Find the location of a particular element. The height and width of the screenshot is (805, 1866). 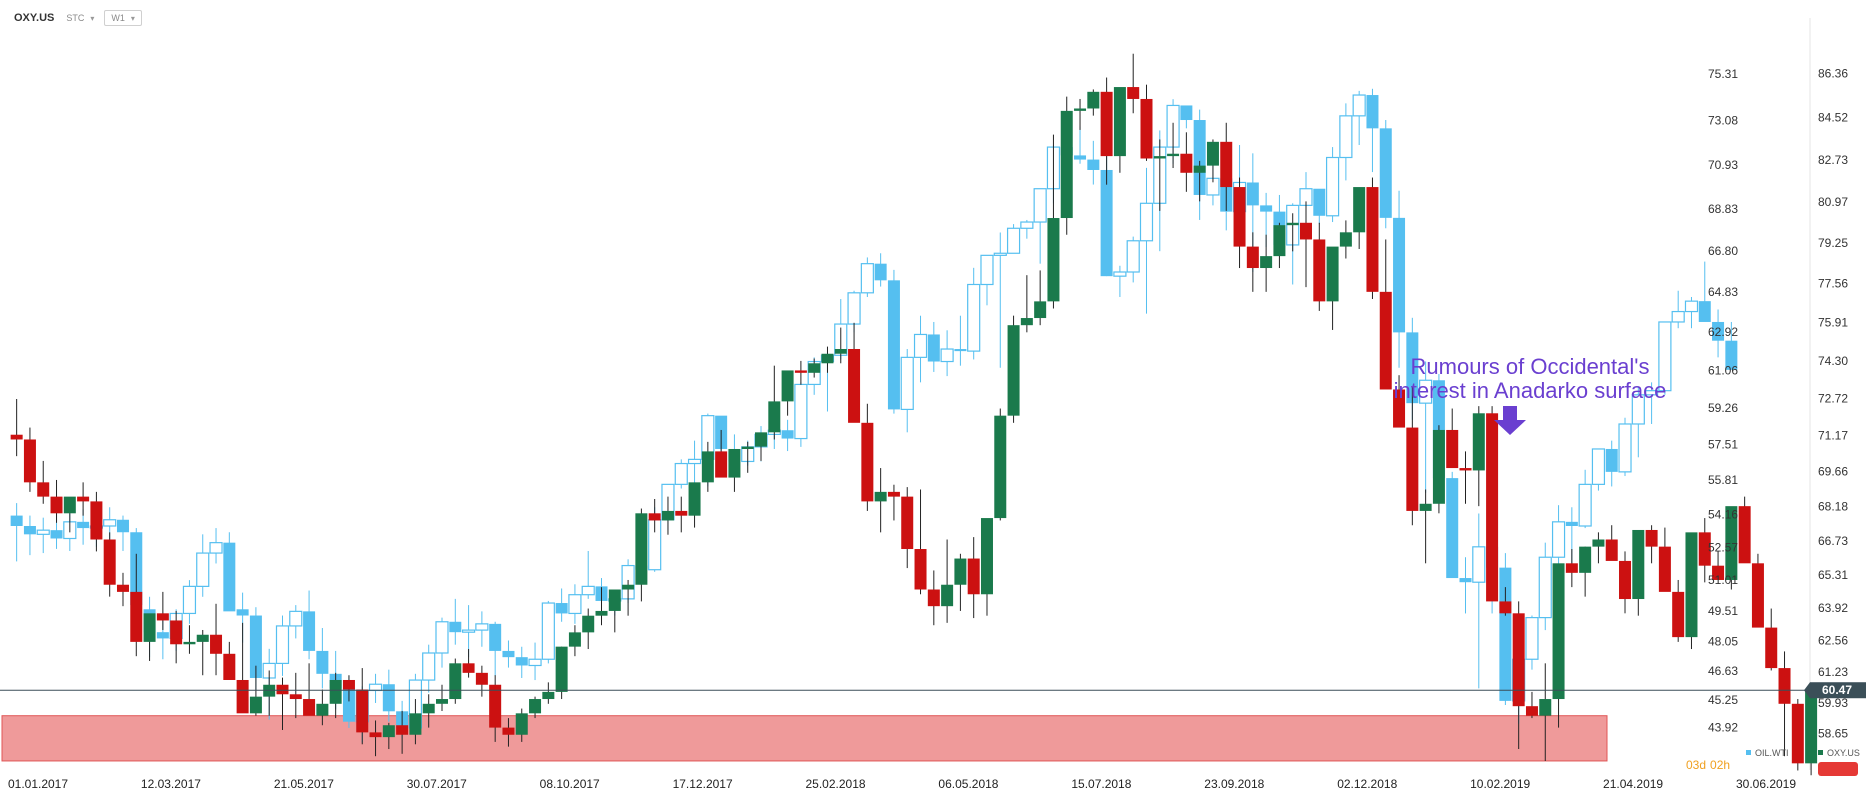

oil-axis-tick: 49.51 is located at coordinates (1723, 611).